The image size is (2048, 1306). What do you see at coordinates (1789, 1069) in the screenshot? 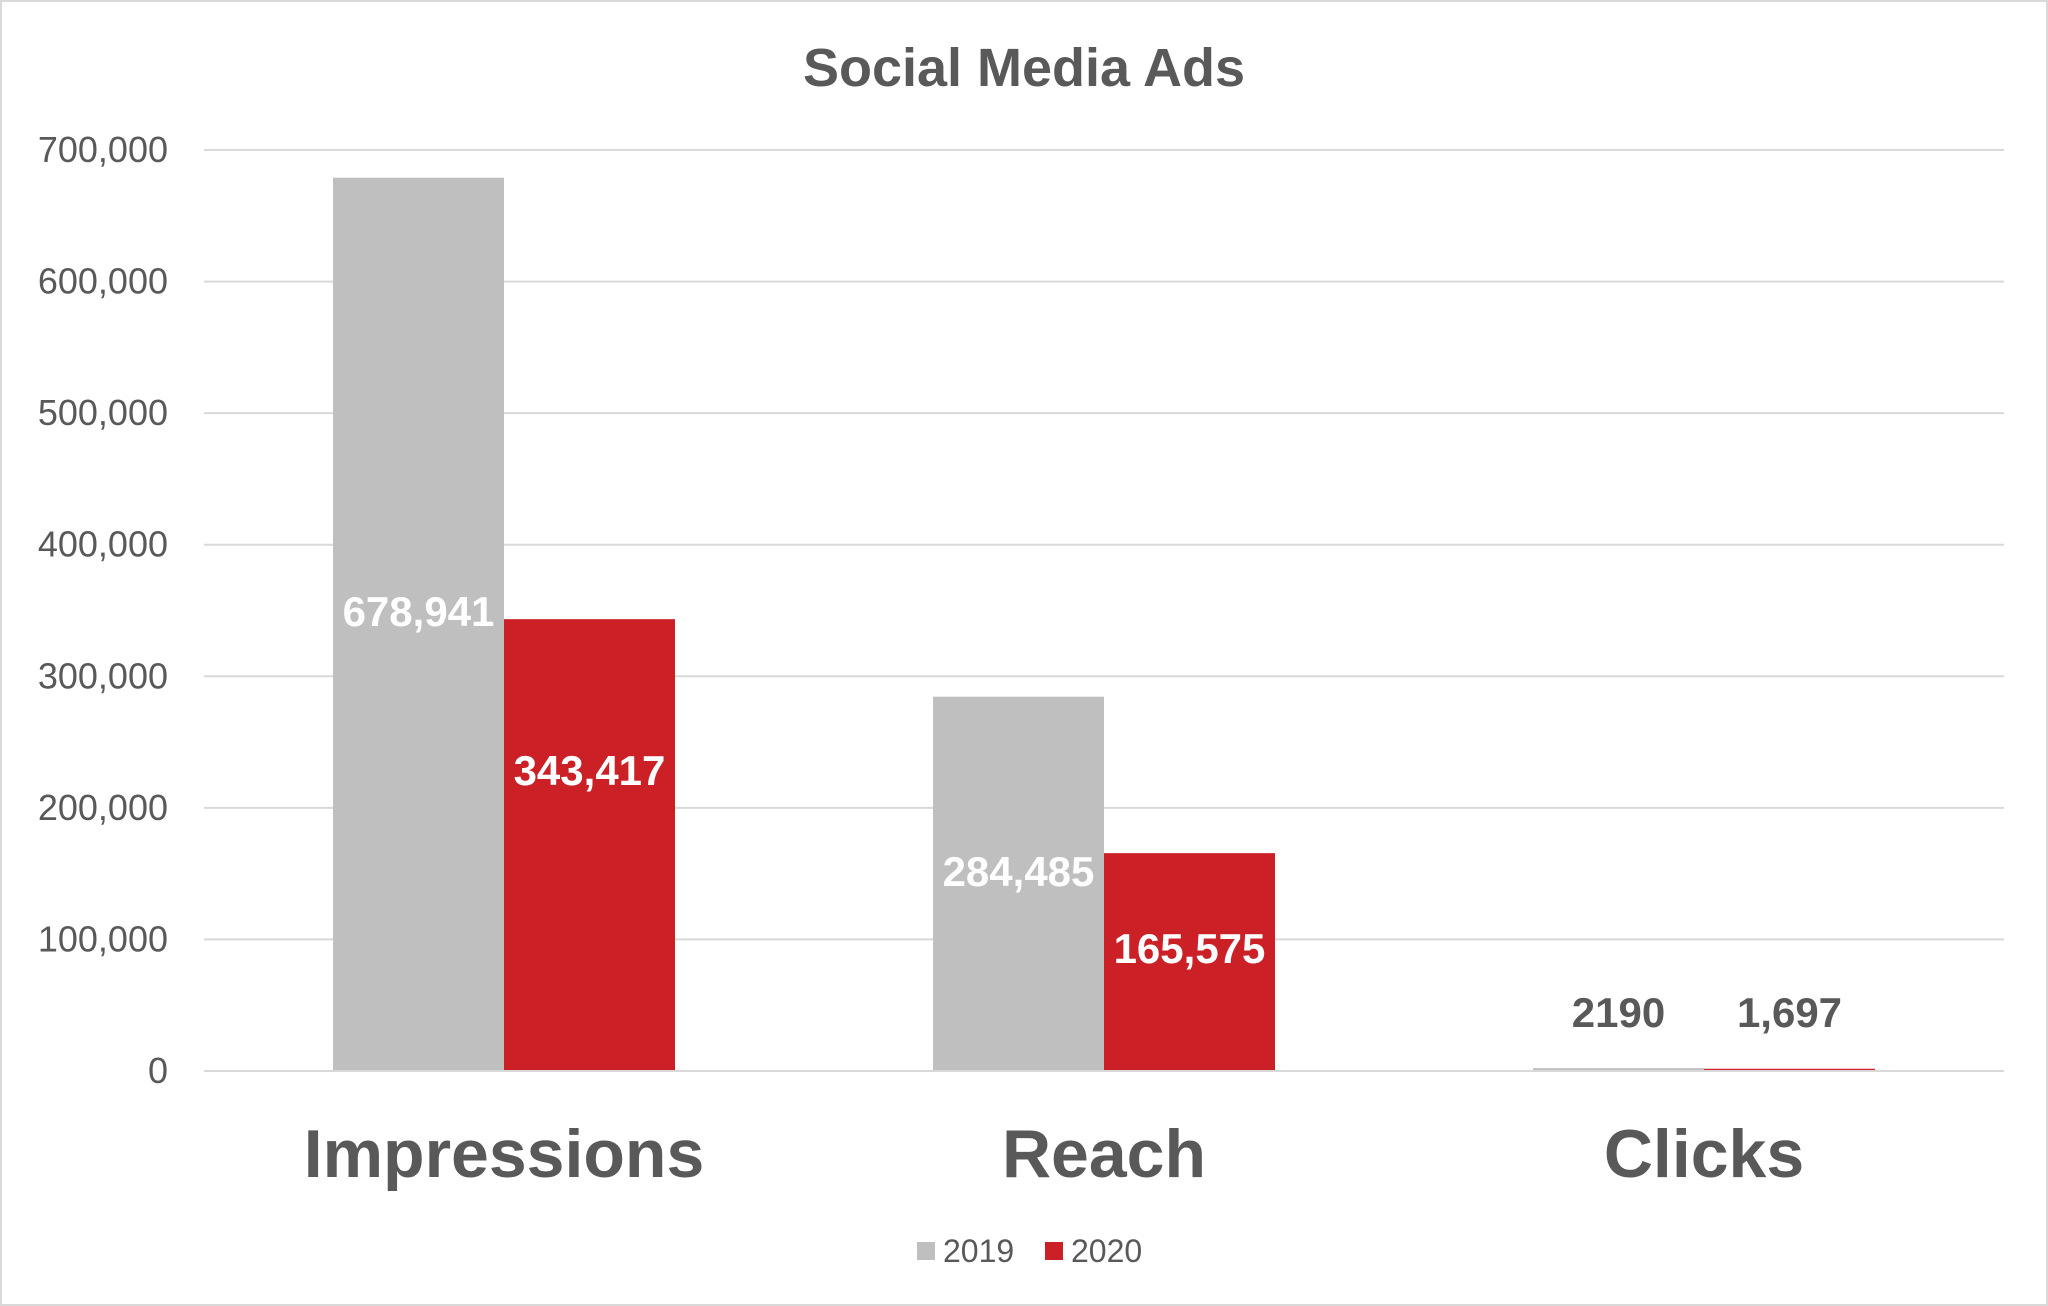
I see `bar-2020-clicks` at bounding box center [1789, 1069].